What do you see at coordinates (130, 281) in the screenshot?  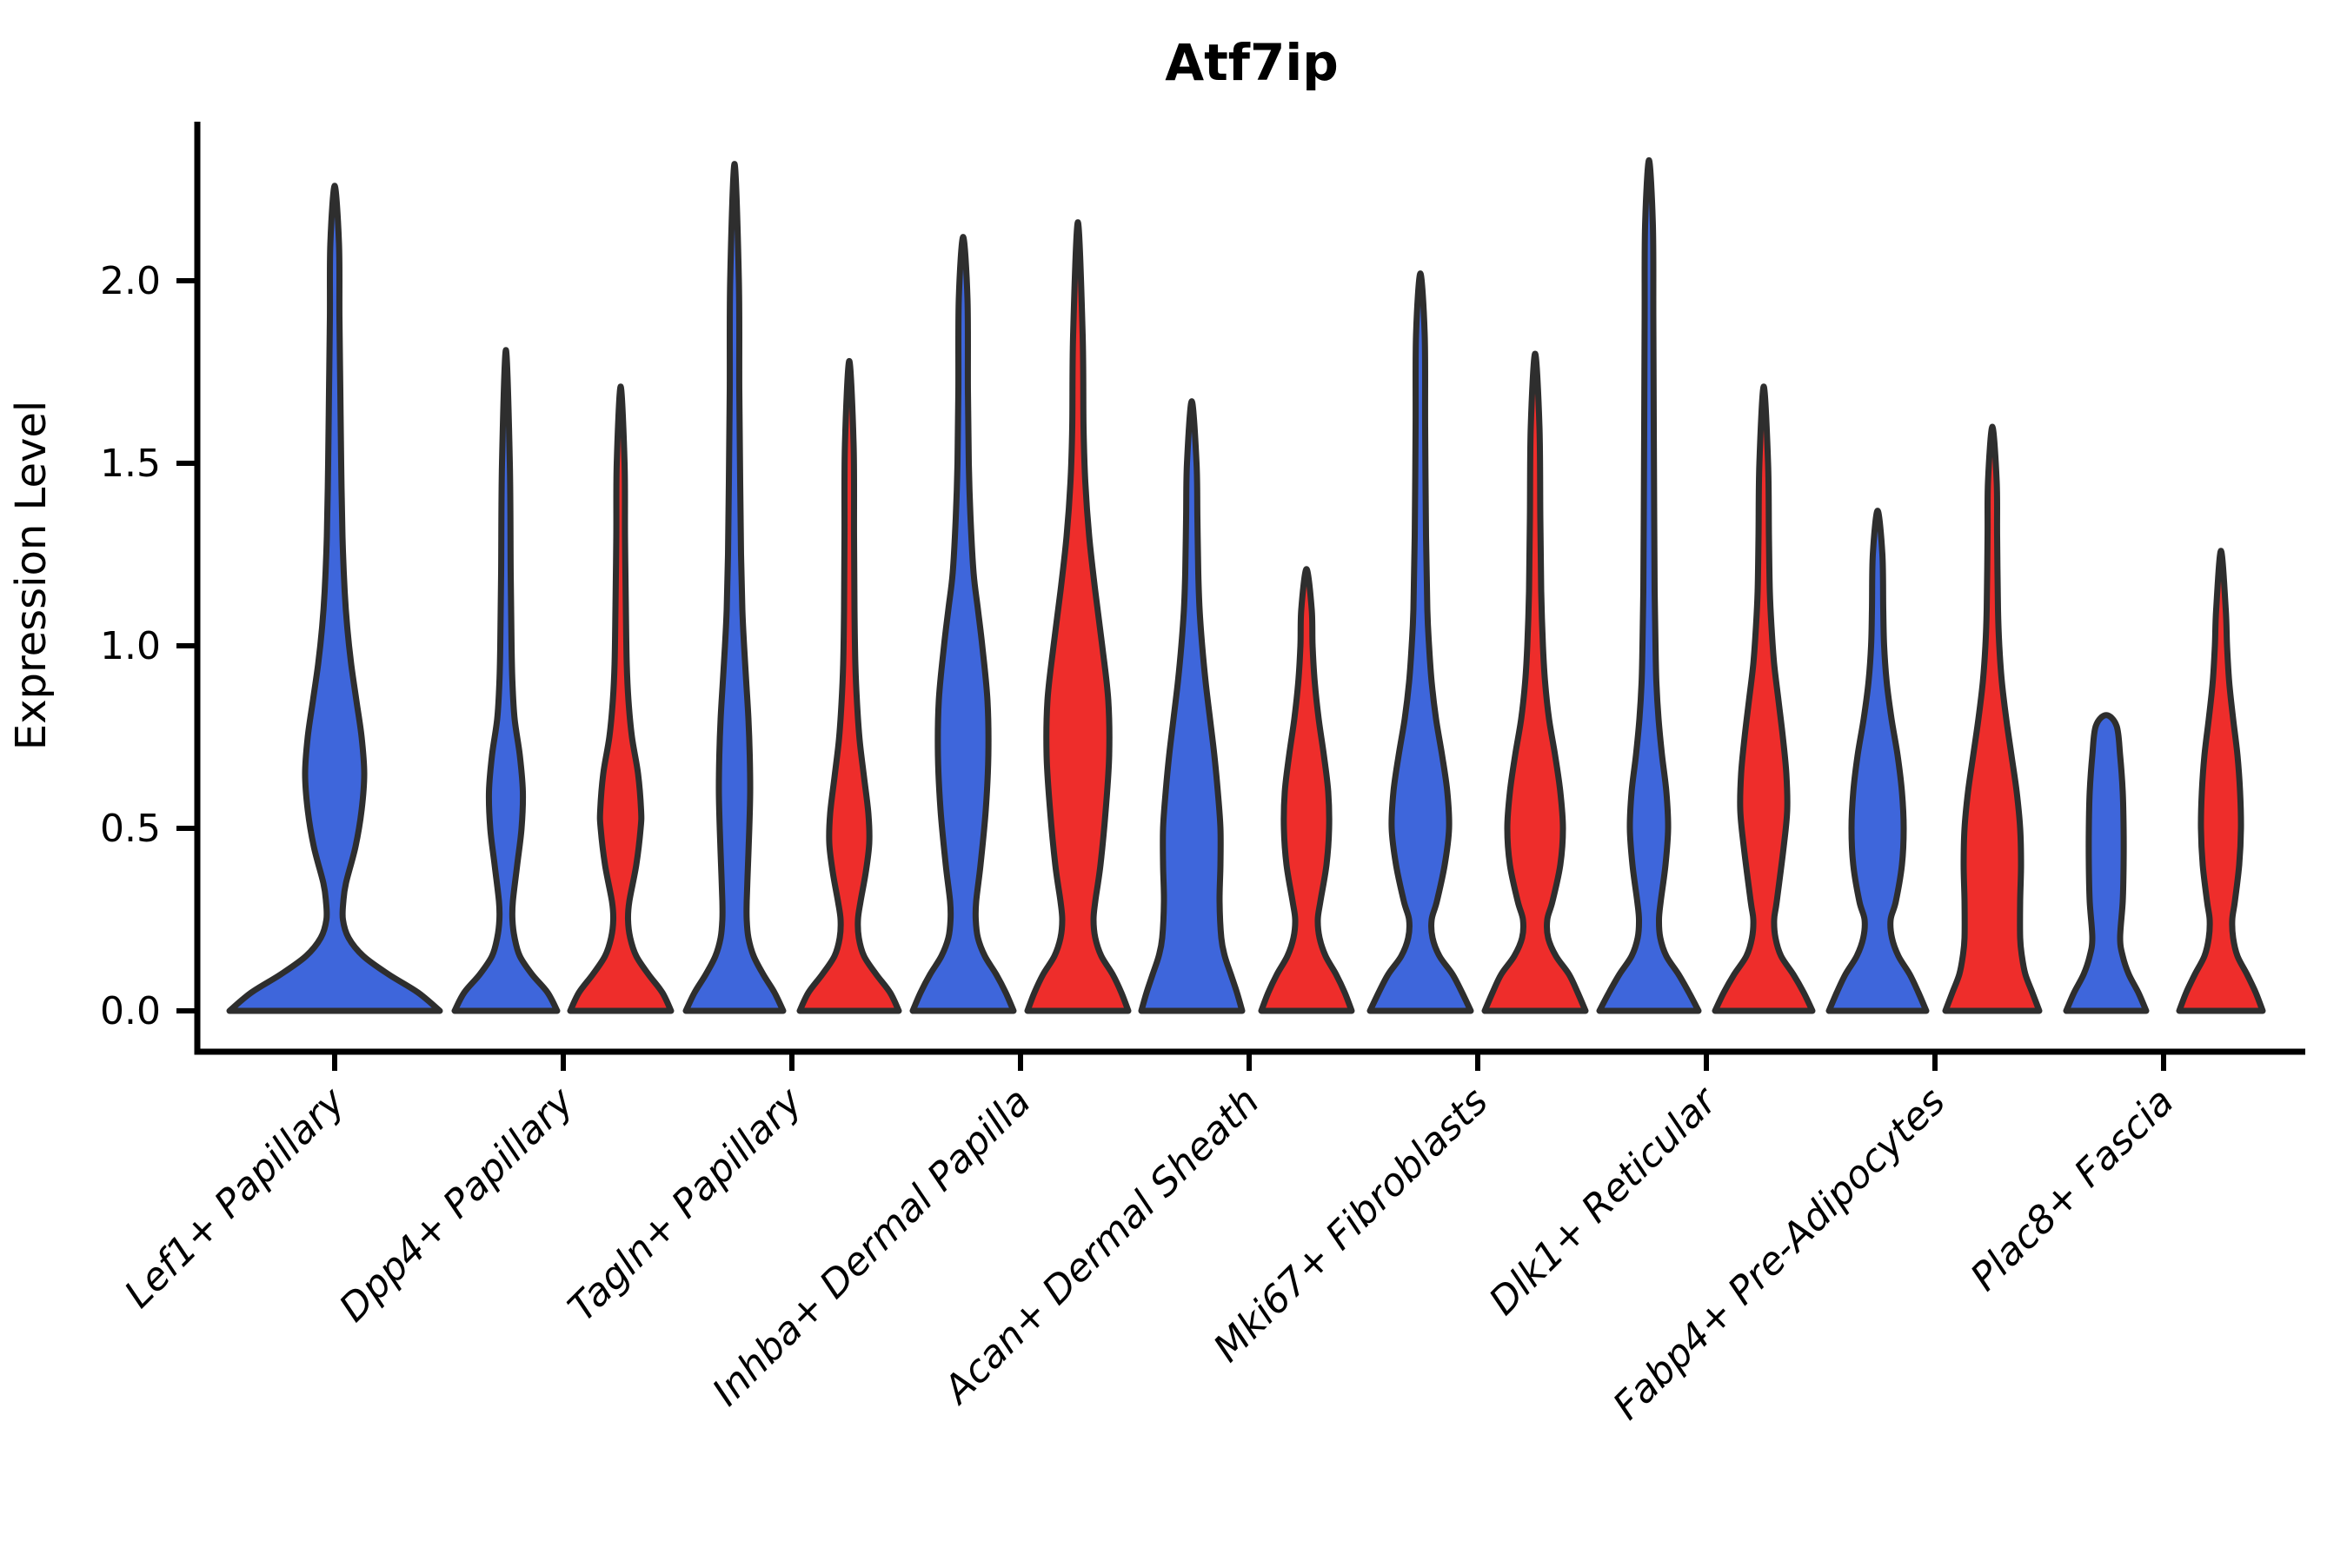 I see `y-tick-label: 2.0` at bounding box center [130, 281].